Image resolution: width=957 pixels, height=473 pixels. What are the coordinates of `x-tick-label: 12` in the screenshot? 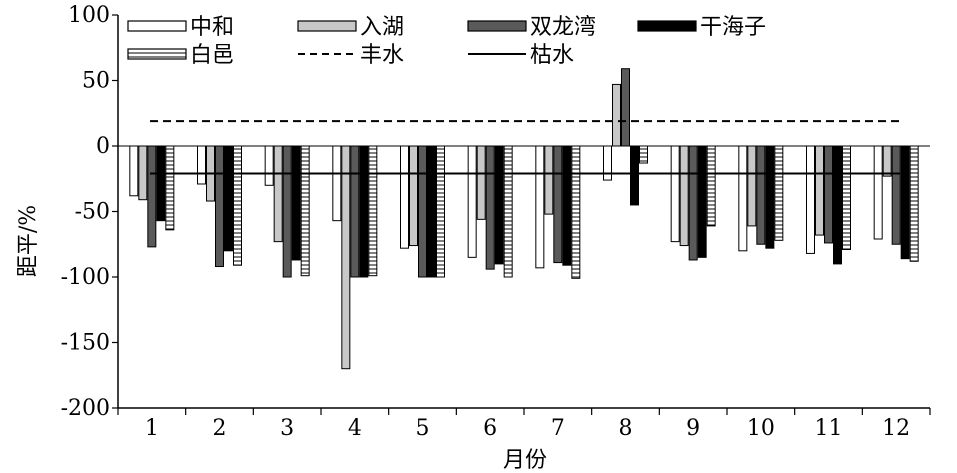 It's located at (896, 428).